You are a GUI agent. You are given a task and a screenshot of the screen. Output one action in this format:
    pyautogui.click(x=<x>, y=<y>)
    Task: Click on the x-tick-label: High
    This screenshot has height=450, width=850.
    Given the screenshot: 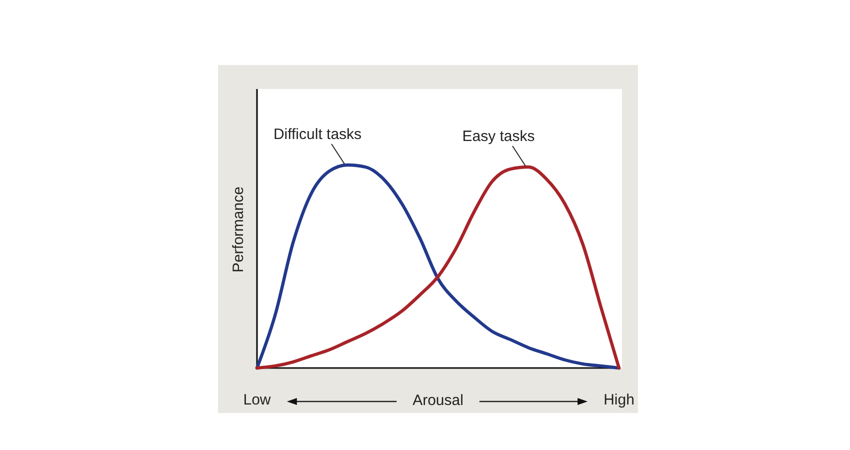 What is the action you would take?
    pyautogui.click(x=619, y=400)
    